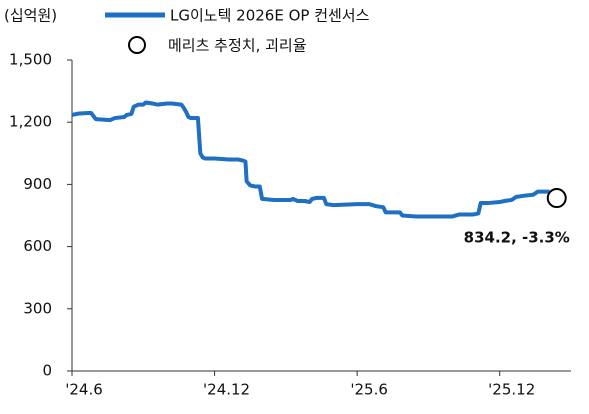 This screenshot has height=414, width=589. I want to click on y-tick-label: 1,500, so click(30, 60).